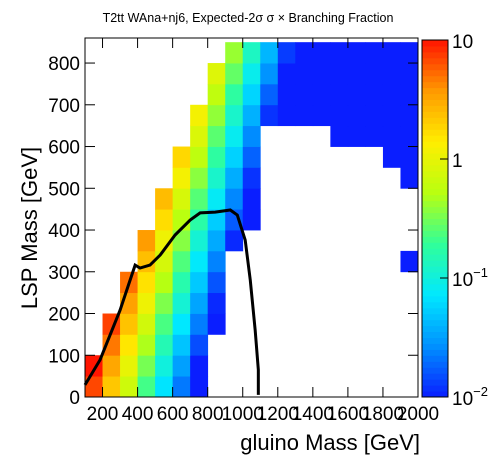 The height and width of the screenshot is (472, 496). What do you see at coordinates (313, 414) in the screenshot?
I see `x-tick-label: 1400` at bounding box center [313, 414].